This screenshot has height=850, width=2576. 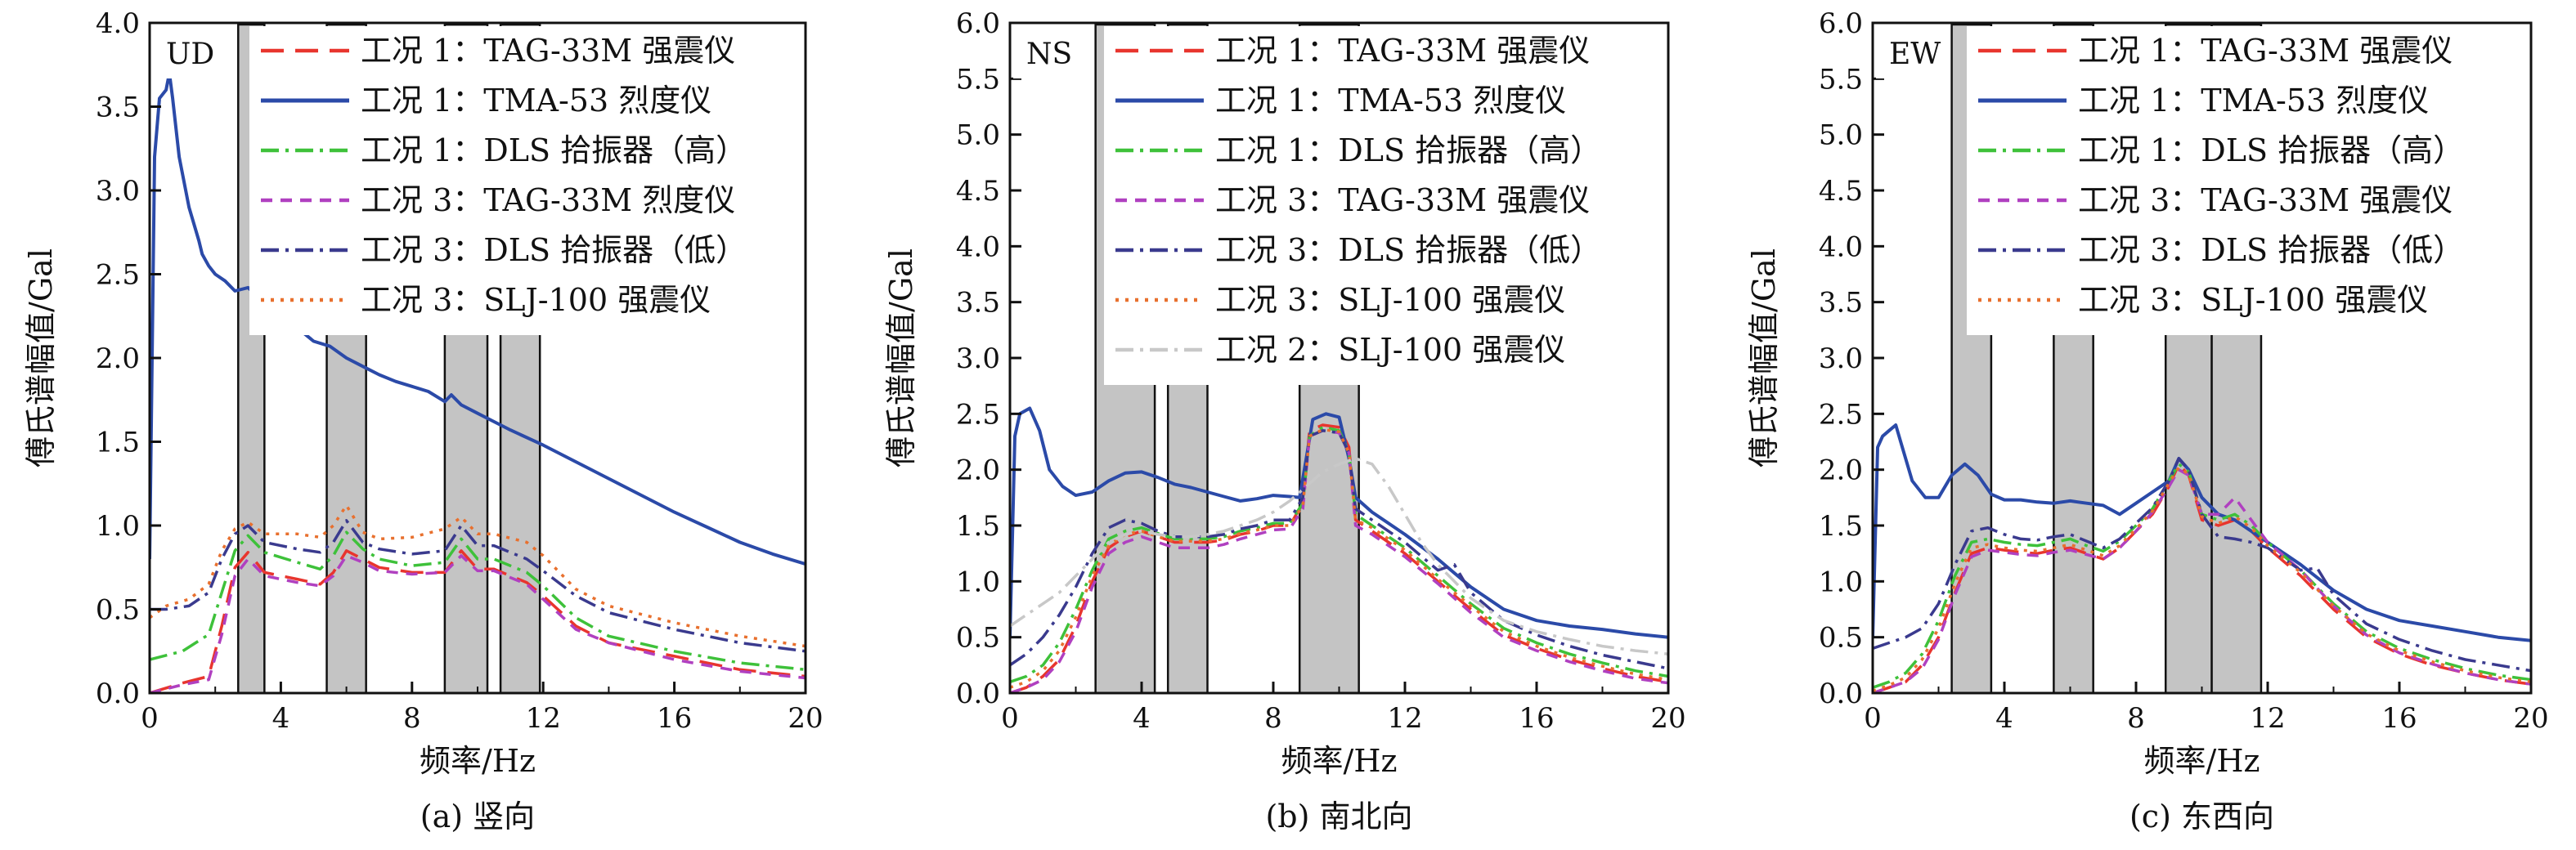 I want to click on panel-tag: NS, so click(x=1049, y=54).